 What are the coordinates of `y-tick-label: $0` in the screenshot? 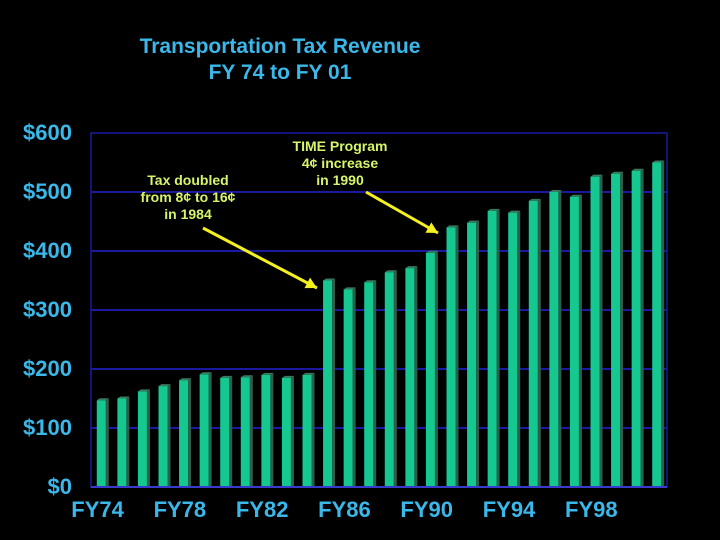 It's located at (59, 486).